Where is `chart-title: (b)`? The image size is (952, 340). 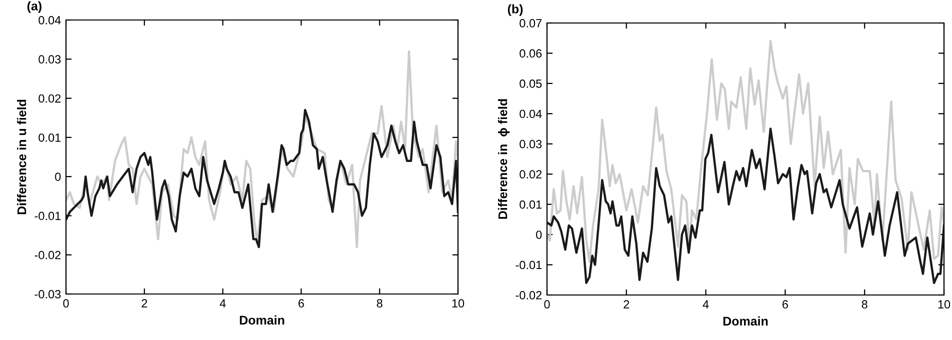
chart-title: (b) is located at coordinates (515, 10).